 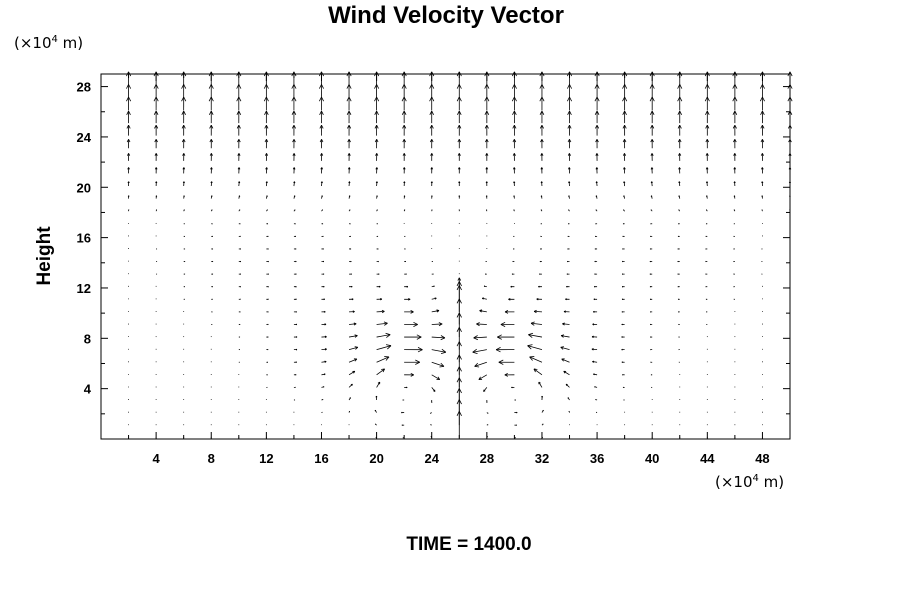 What do you see at coordinates (652, 458) in the screenshot?
I see `x-tick-label: 40` at bounding box center [652, 458].